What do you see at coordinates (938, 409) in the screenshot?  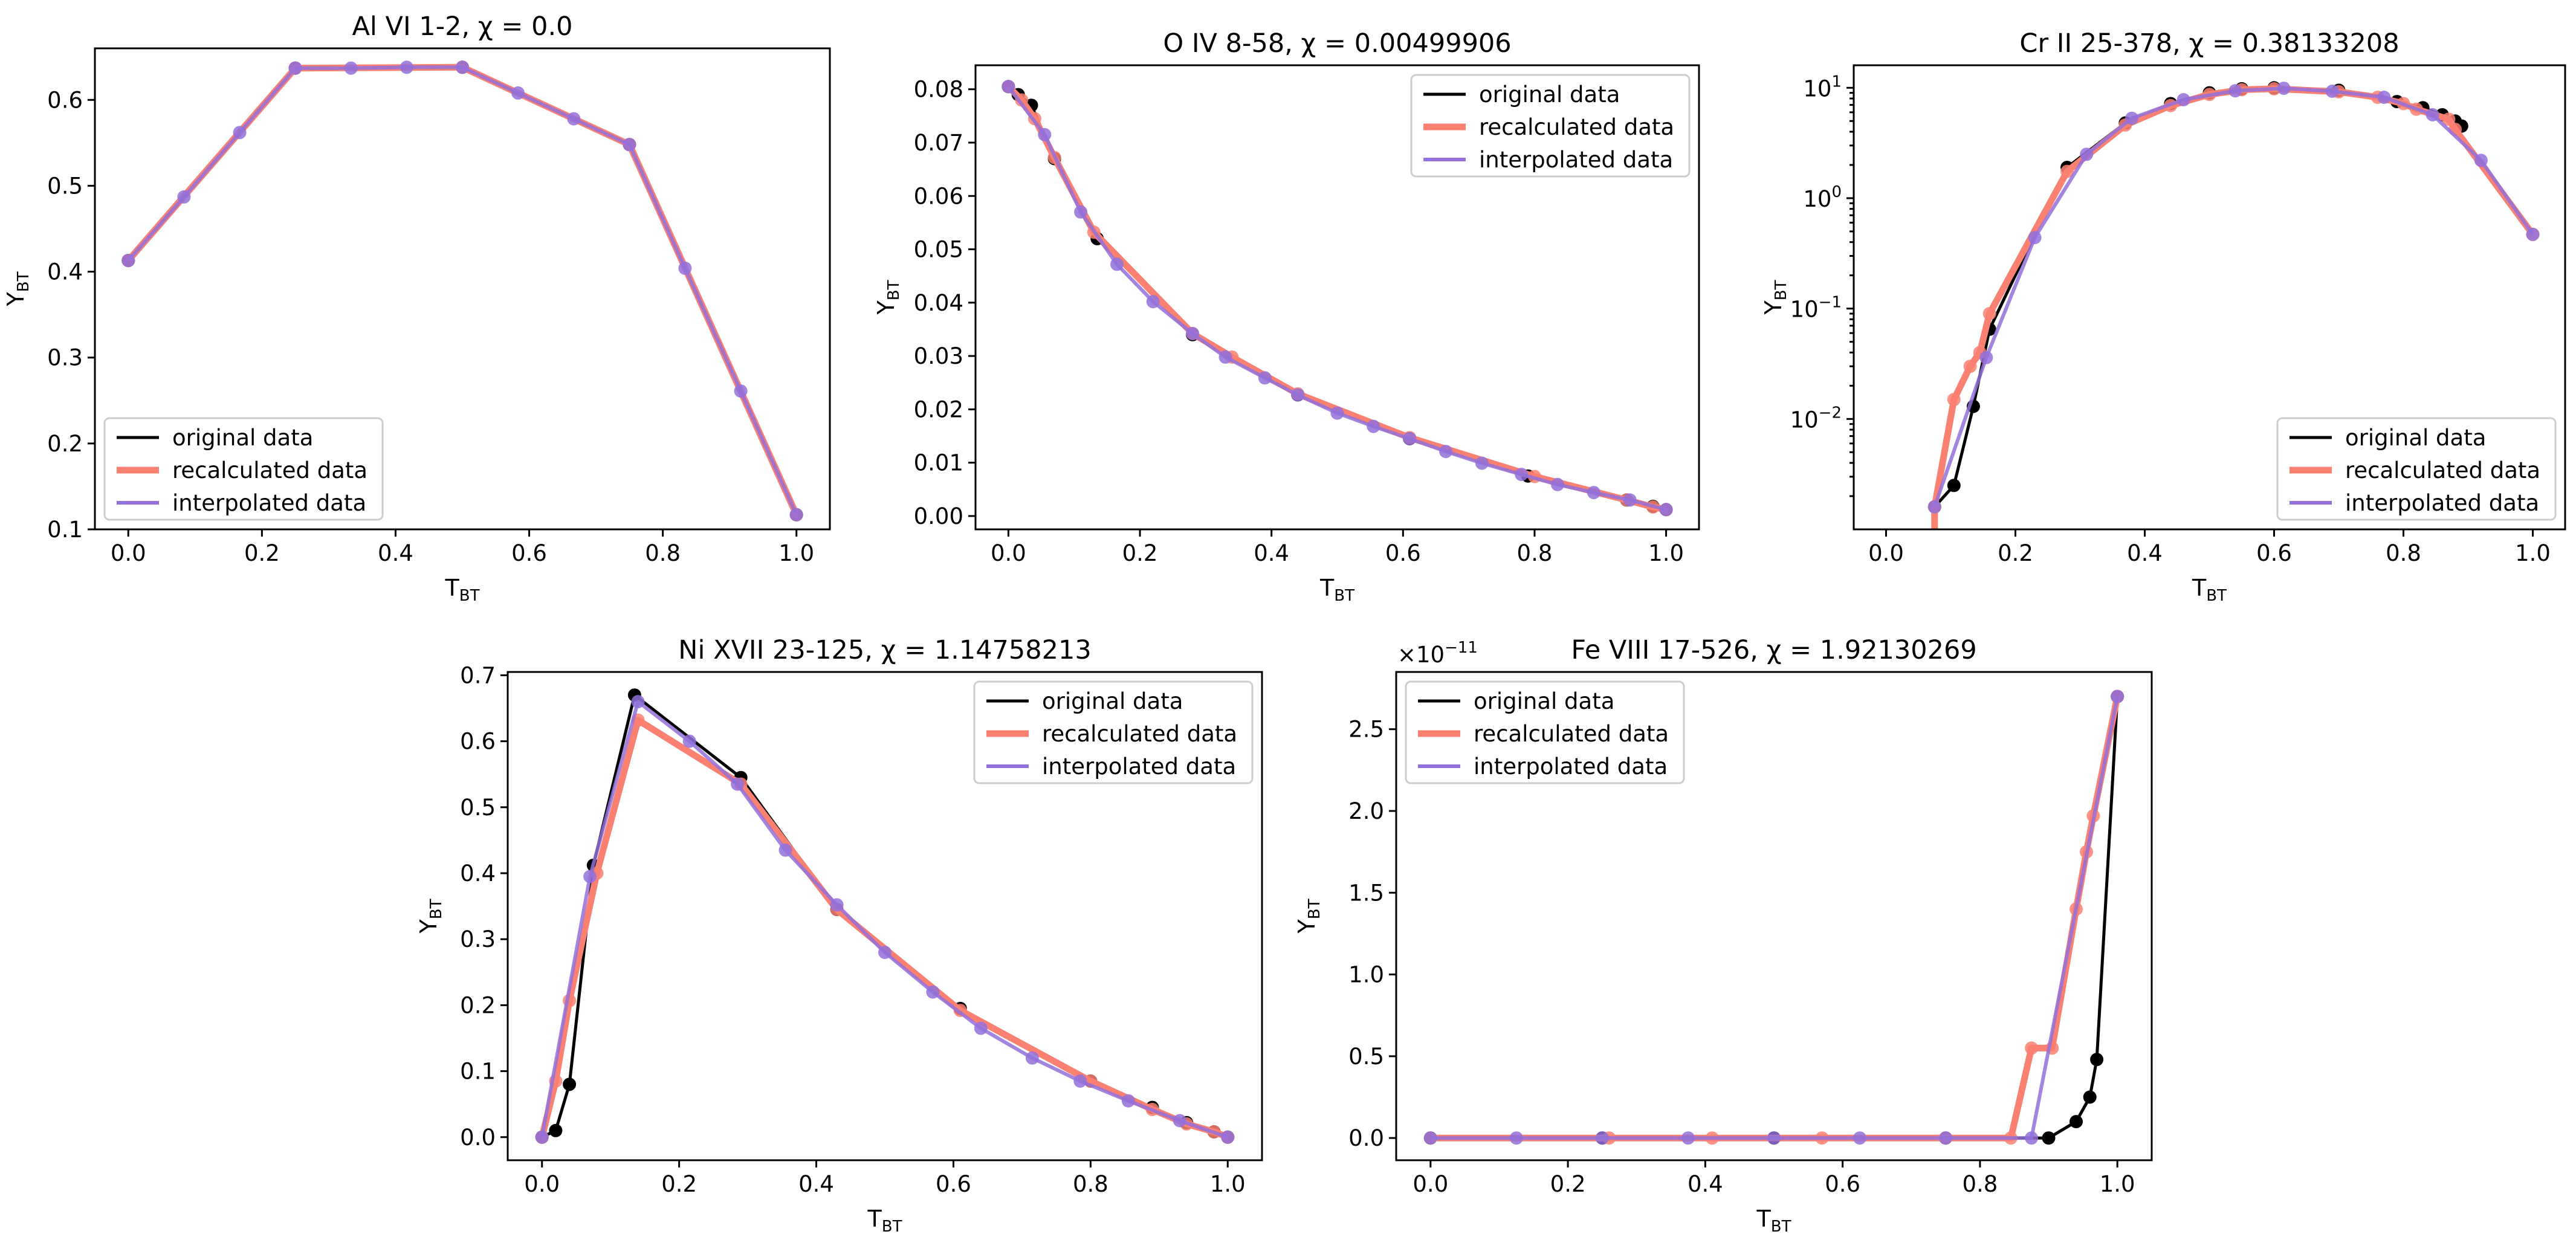 I see `y-tick-label: 0.02` at bounding box center [938, 409].